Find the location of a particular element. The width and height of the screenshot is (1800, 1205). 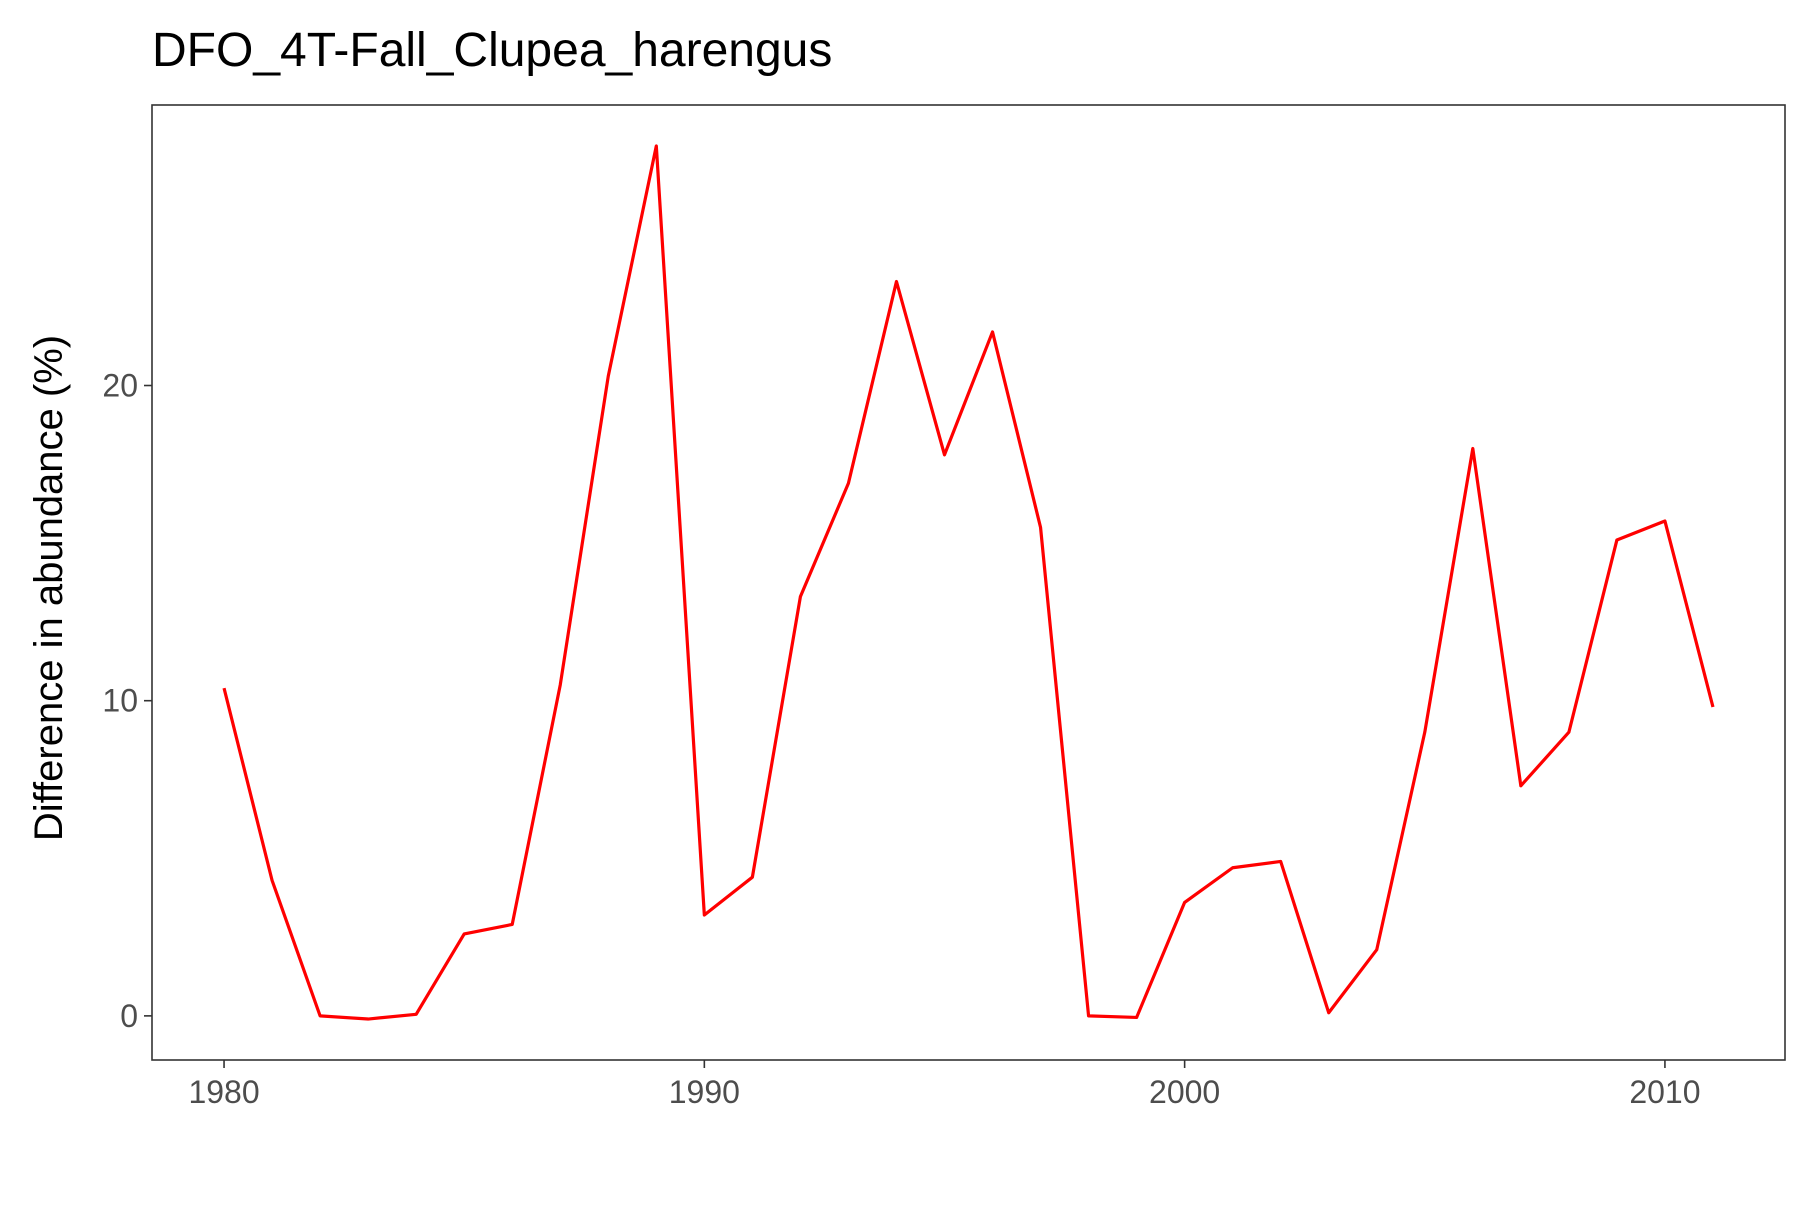

x-tick-label-1990: 1990 is located at coordinates (704, 1092).